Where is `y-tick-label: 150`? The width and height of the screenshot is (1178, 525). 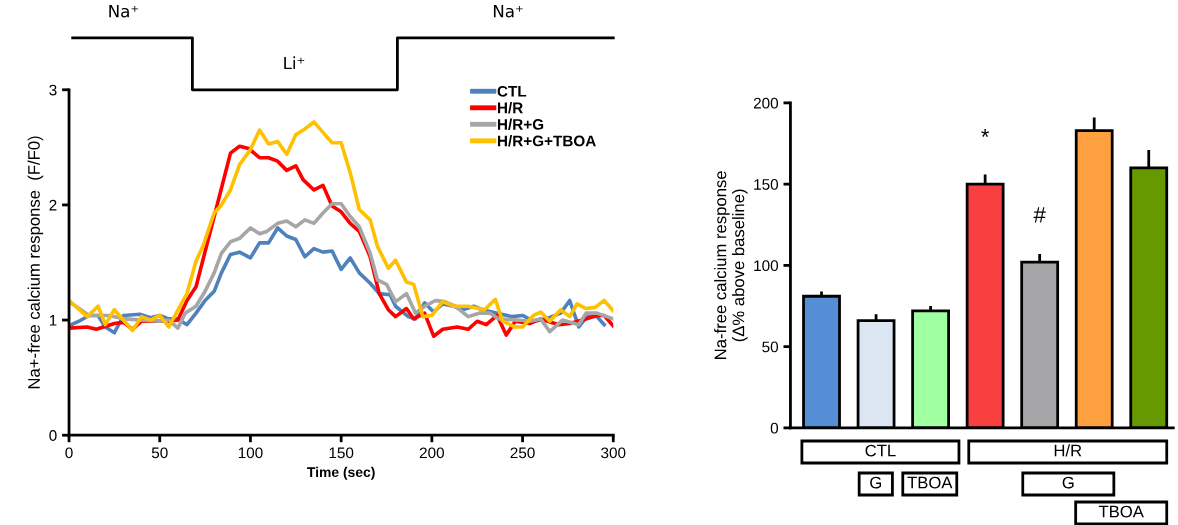
y-tick-label: 150 is located at coordinates (766, 184).